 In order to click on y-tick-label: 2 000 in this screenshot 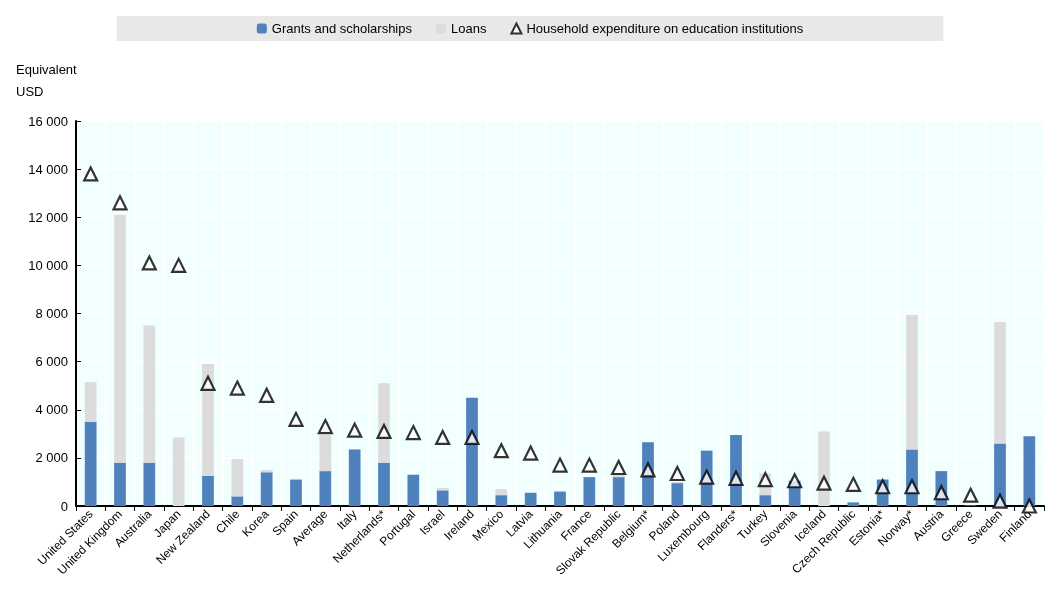, I will do `click(51, 458)`.